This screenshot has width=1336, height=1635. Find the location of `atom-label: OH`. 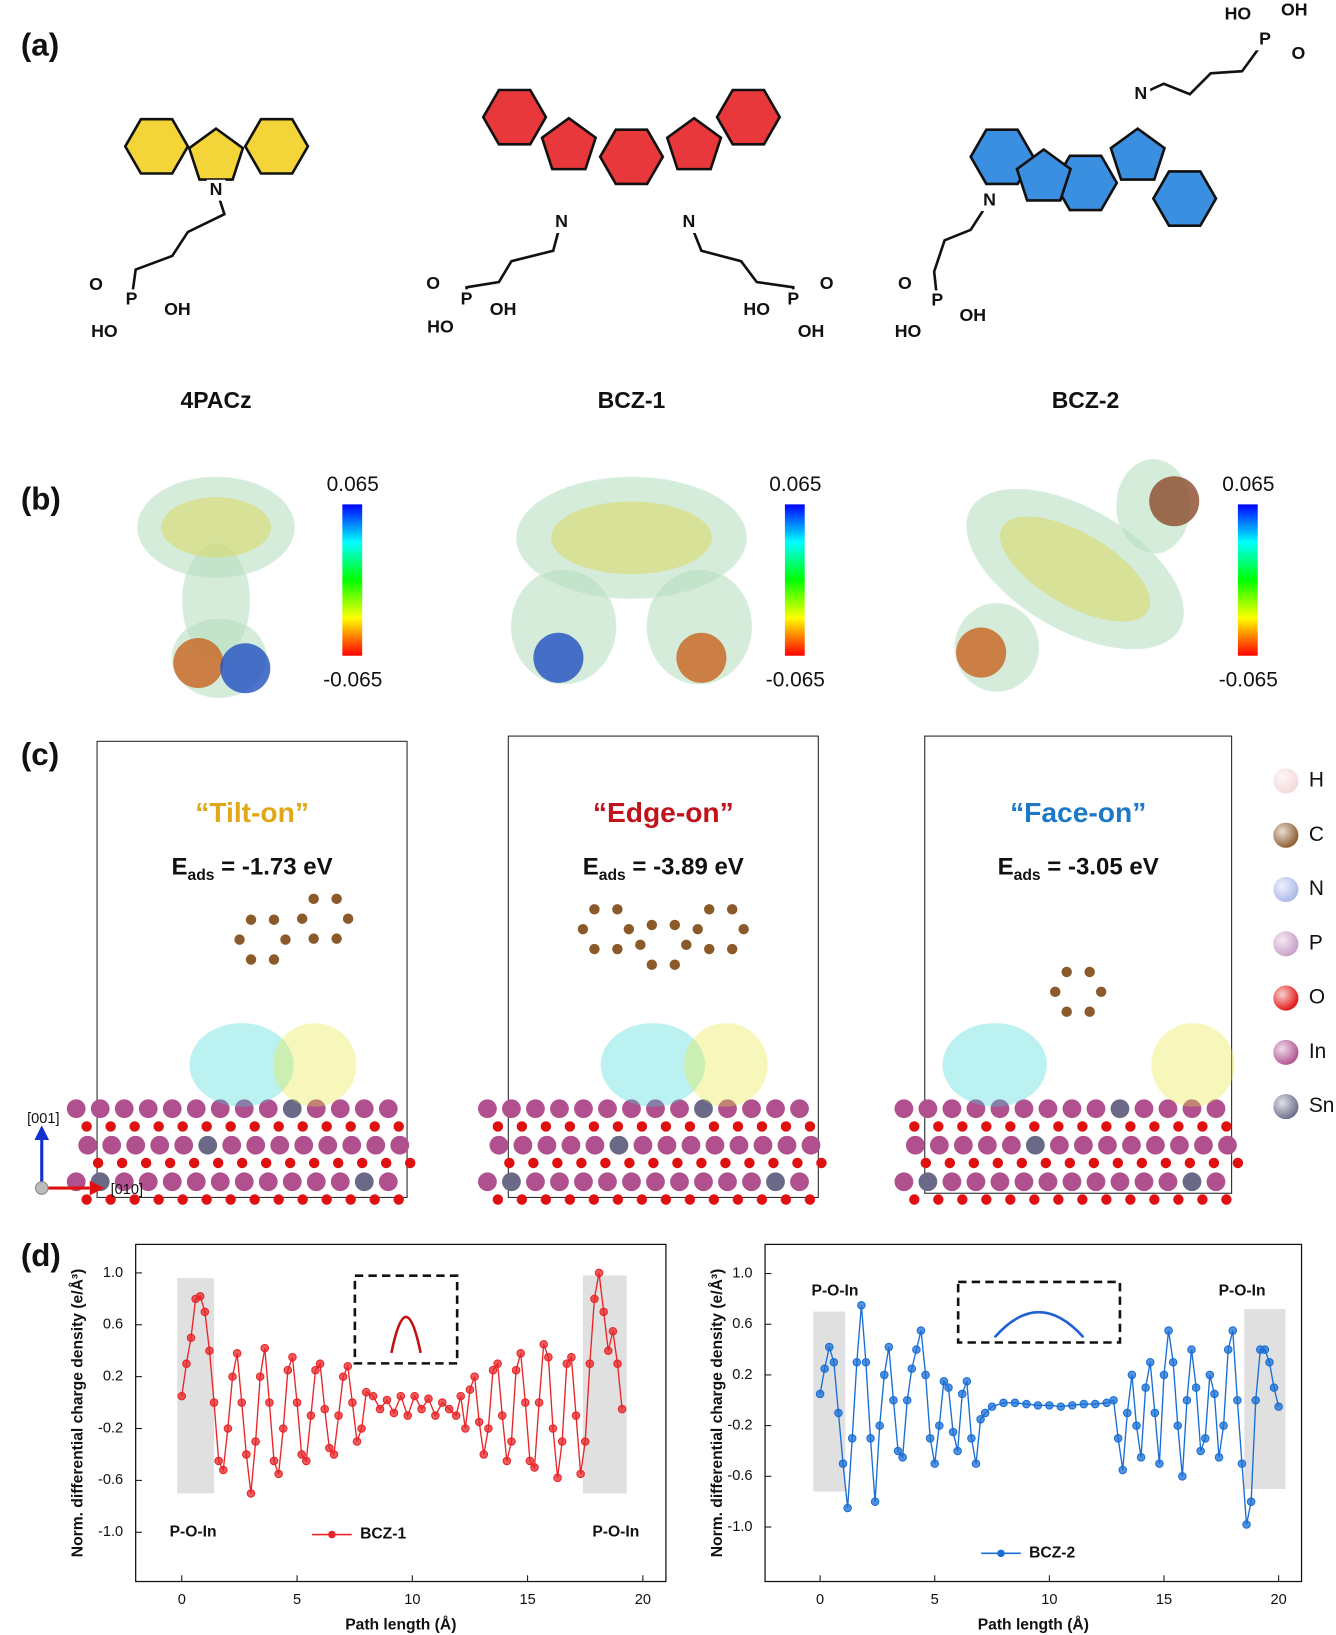

atom-label: OH is located at coordinates (972, 315).